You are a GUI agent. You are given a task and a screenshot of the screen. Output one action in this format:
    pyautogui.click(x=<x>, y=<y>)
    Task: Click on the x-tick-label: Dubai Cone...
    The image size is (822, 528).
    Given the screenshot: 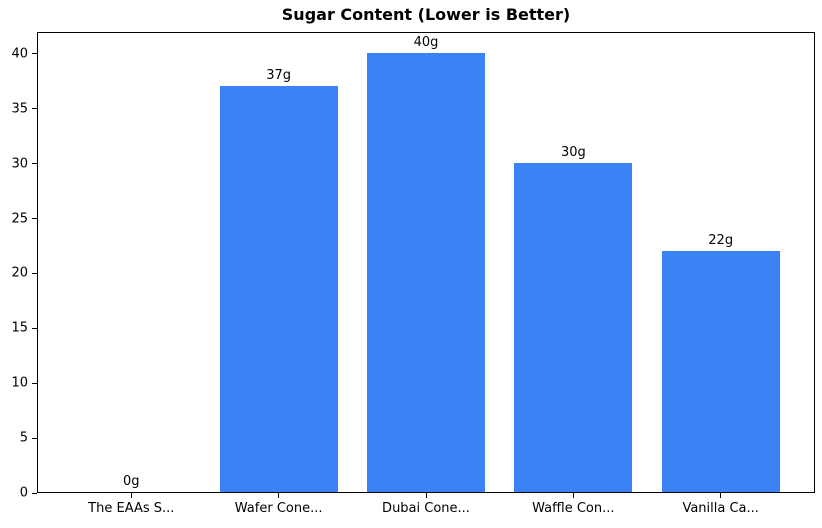 What is the action you would take?
    pyautogui.click(x=426, y=508)
    